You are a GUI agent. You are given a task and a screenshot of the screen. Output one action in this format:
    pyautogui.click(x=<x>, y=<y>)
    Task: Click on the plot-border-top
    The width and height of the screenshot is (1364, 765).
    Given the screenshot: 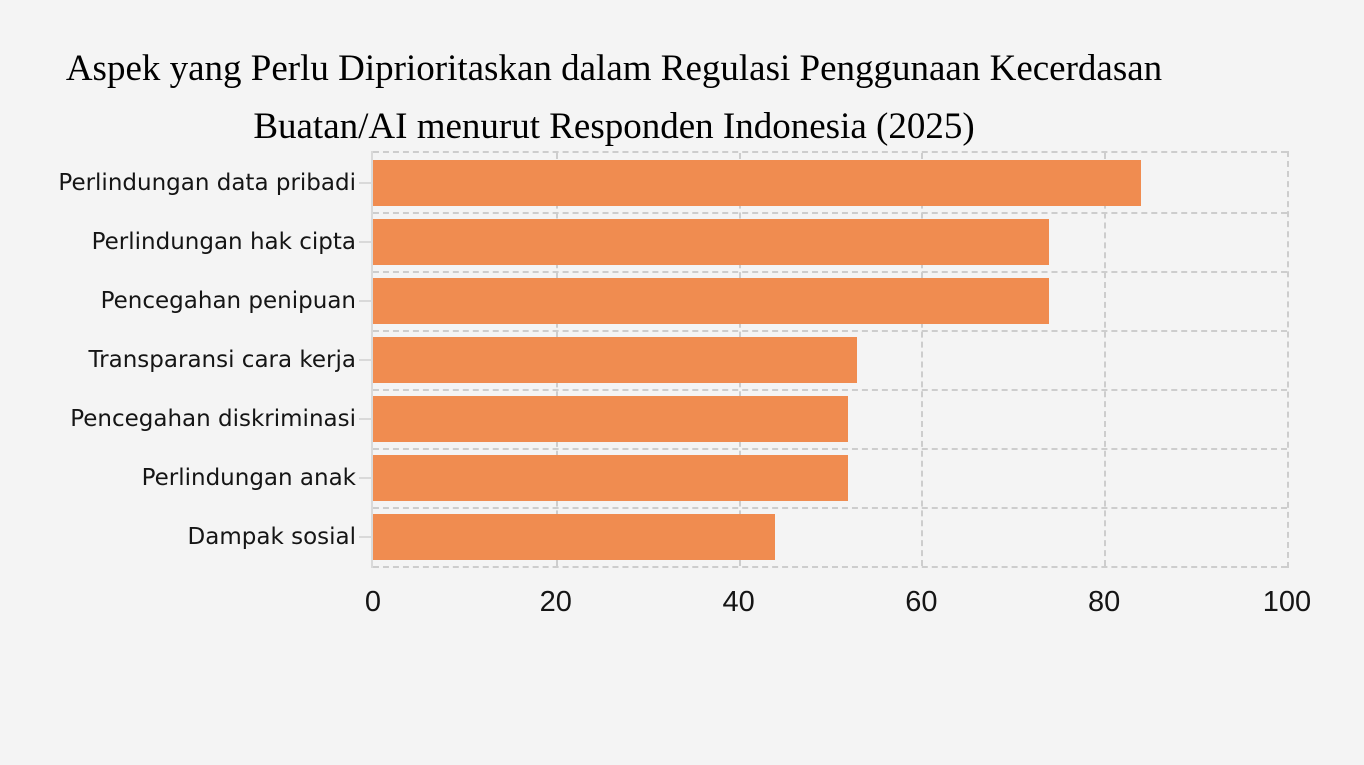 What is the action you would take?
    pyautogui.click(x=830, y=152)
    